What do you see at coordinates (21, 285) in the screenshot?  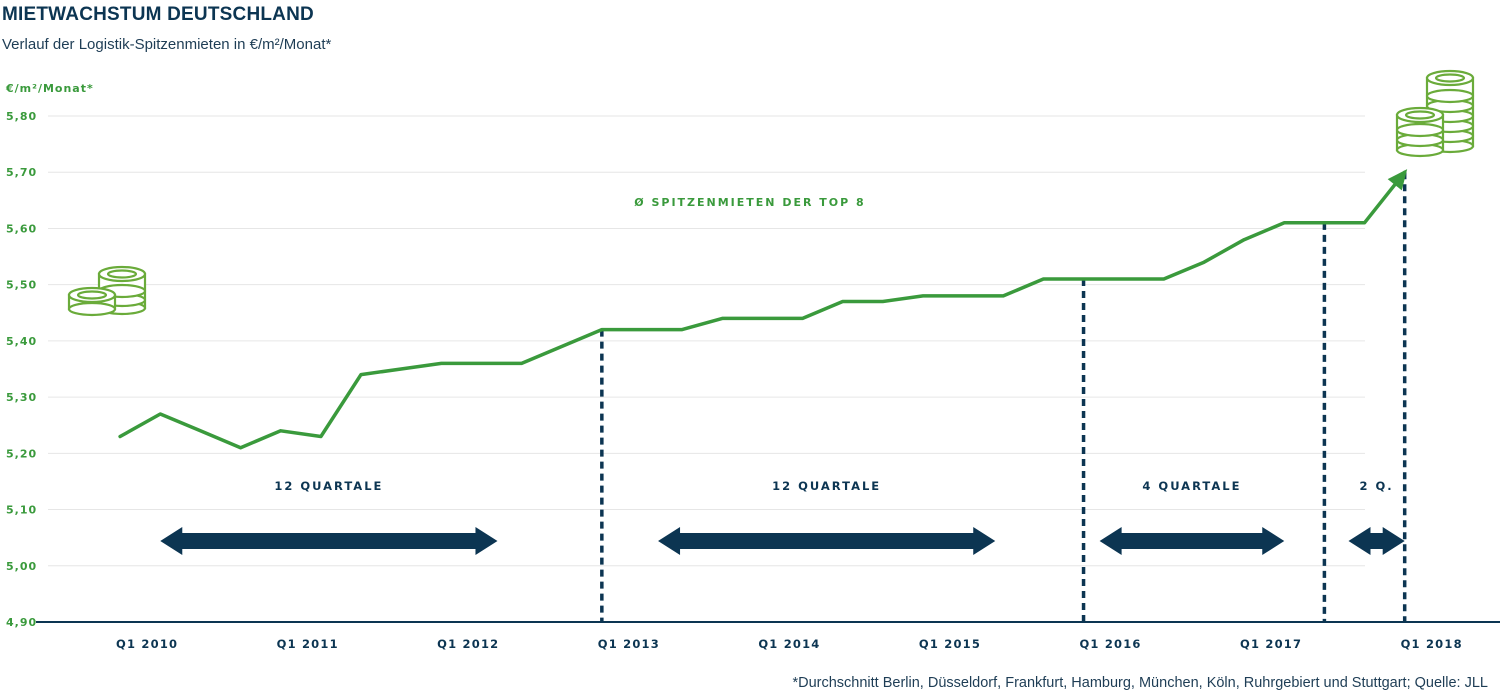 I see `y-tick-label: 5,50` at bounding box center [21, 285].